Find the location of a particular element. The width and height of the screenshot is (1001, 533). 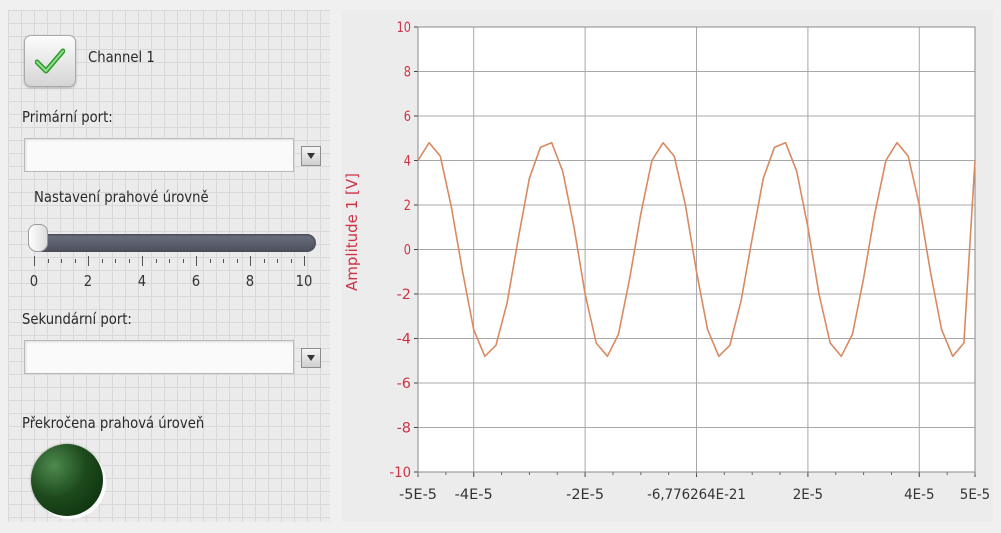

channel-label: Channel 1 is located at coordinates (121, 57).